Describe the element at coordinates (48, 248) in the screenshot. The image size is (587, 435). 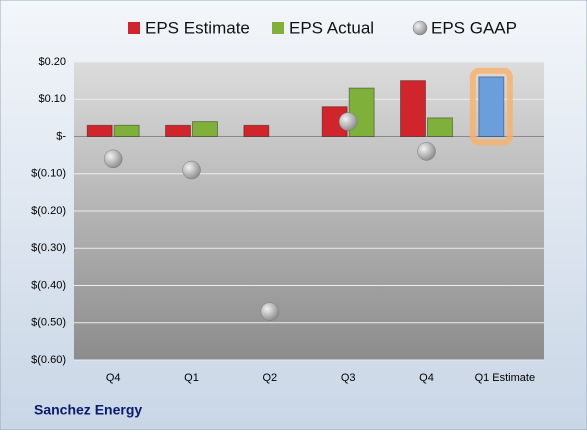
I see `y-tick-label: $(0.30)` at that location.